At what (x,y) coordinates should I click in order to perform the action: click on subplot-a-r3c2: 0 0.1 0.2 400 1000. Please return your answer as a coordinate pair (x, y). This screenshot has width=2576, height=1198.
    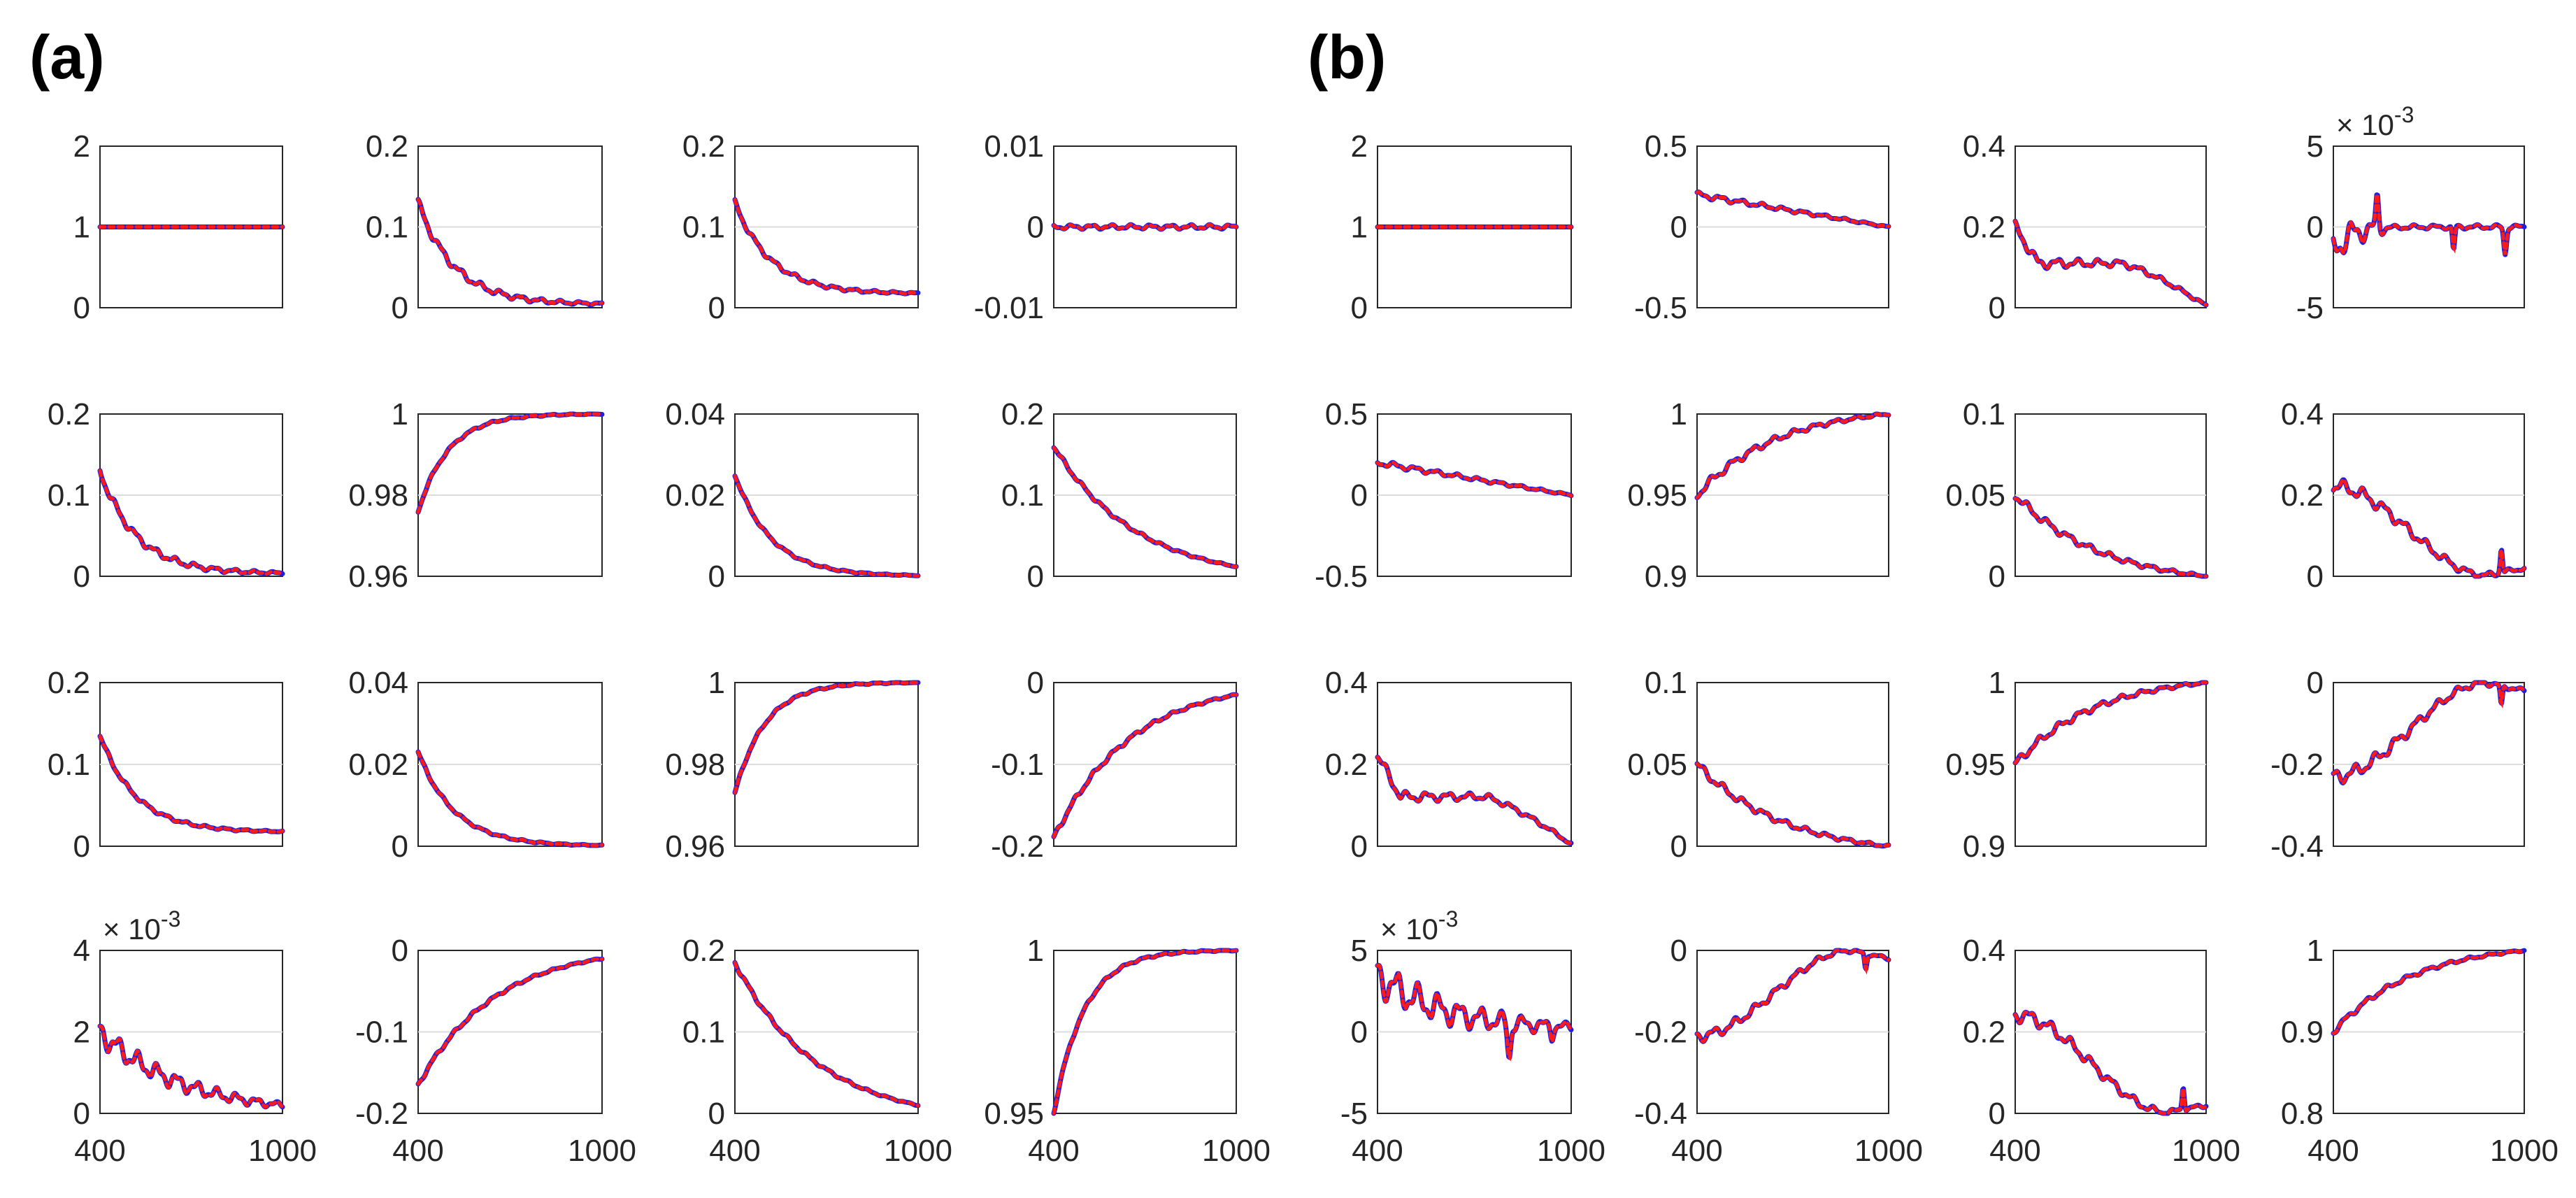
    Looking at the image, I should click on (817, 1051).